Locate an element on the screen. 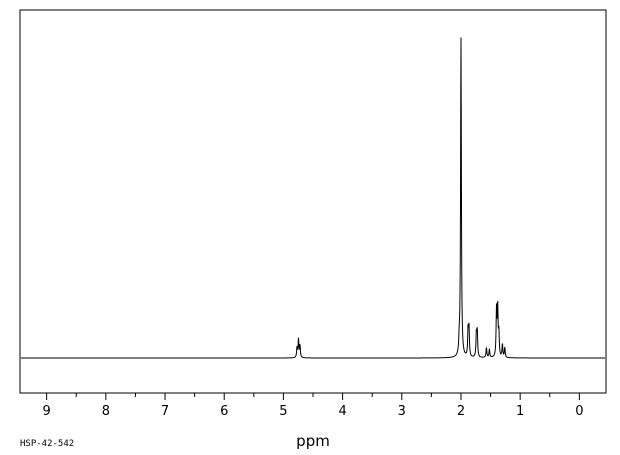 The image size is (620, 455). x-axis: 9 8 7 6 5 4 3 2 1 0 is located at coordinates (313, 406).